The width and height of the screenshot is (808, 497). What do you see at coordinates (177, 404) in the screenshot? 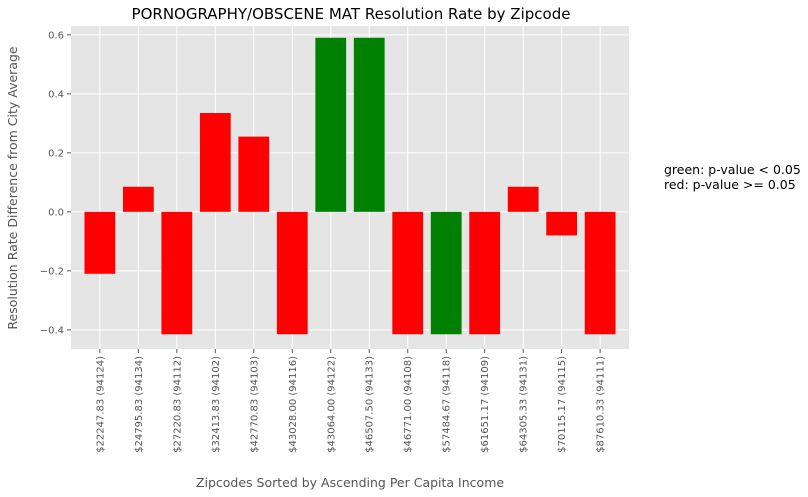
I see `x-tick-label: $27220.83 (94112)` at bounding box center [177, 404].